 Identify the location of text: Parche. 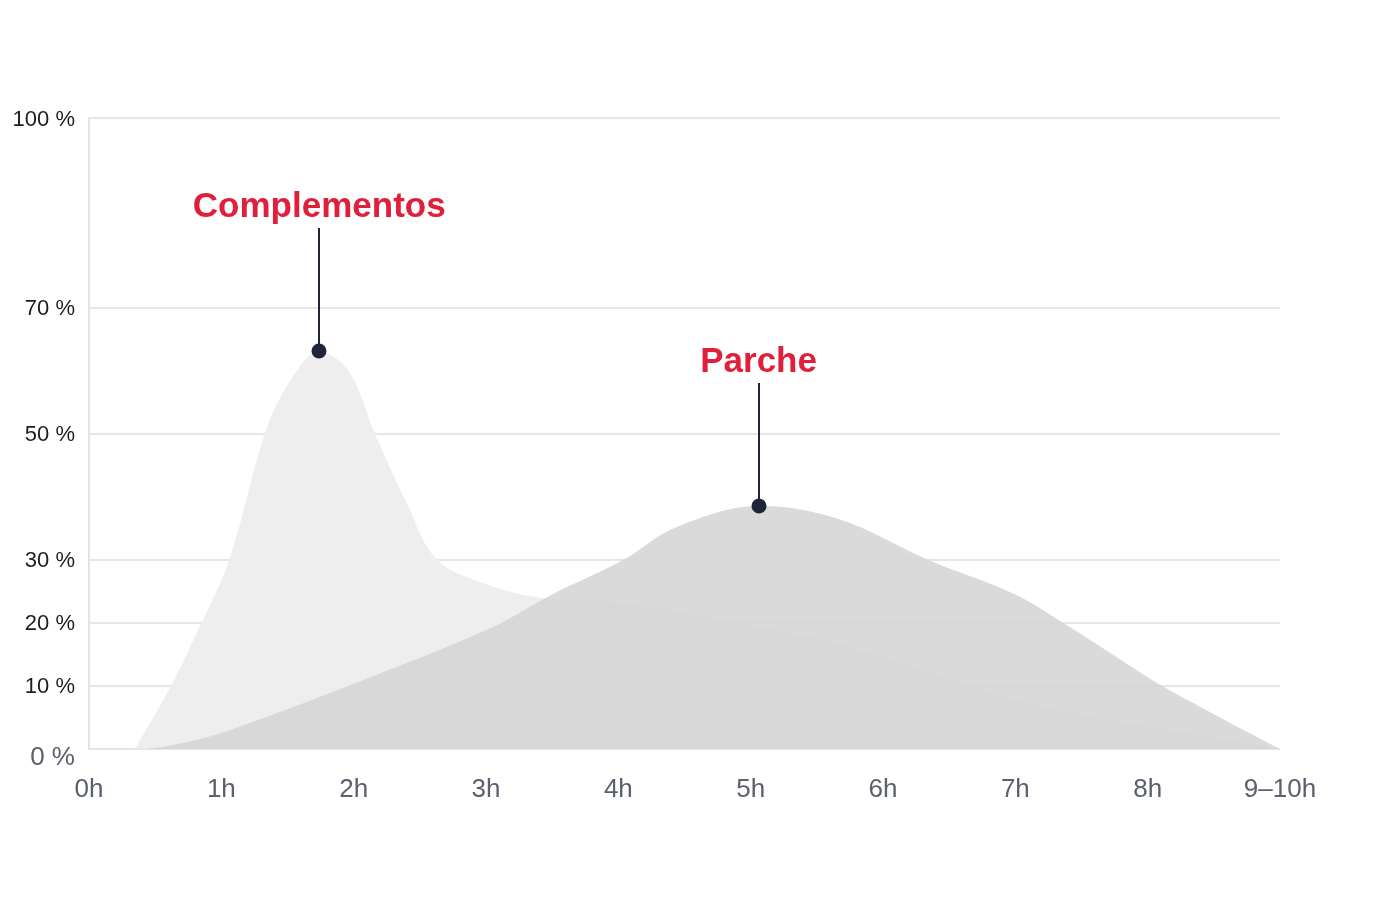
(758, 360).